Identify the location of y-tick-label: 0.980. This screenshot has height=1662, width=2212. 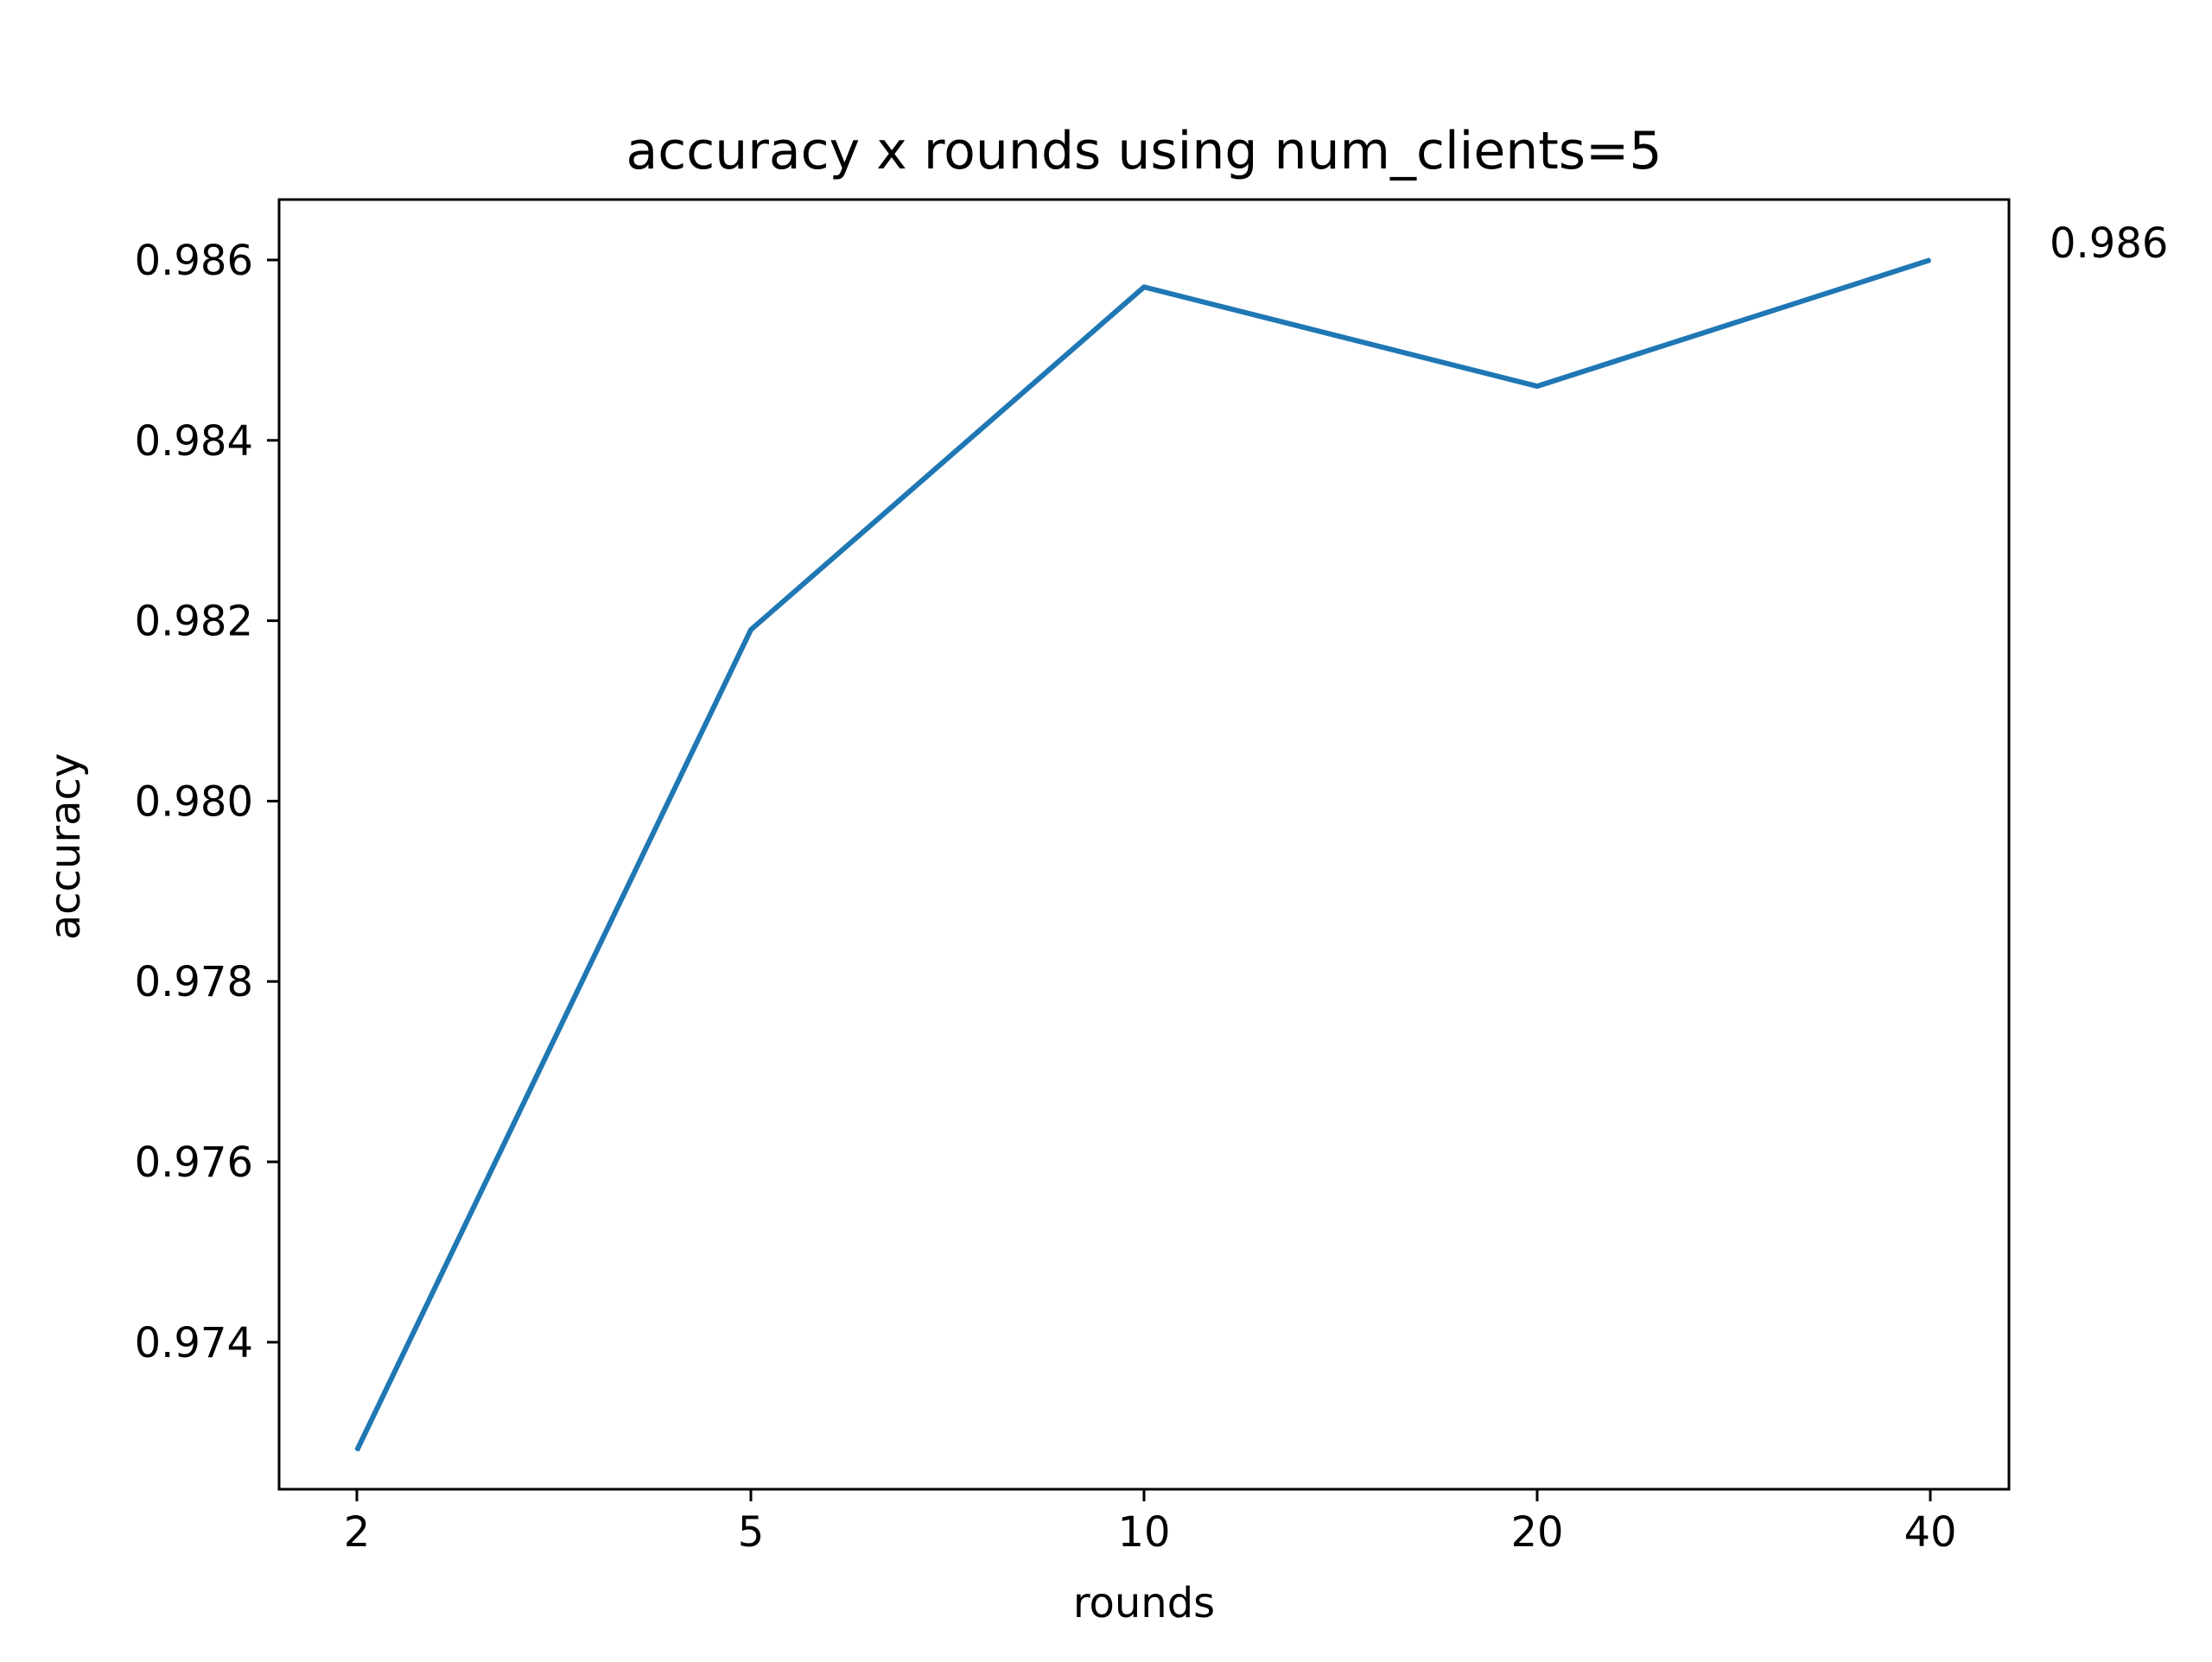
(194, 801).